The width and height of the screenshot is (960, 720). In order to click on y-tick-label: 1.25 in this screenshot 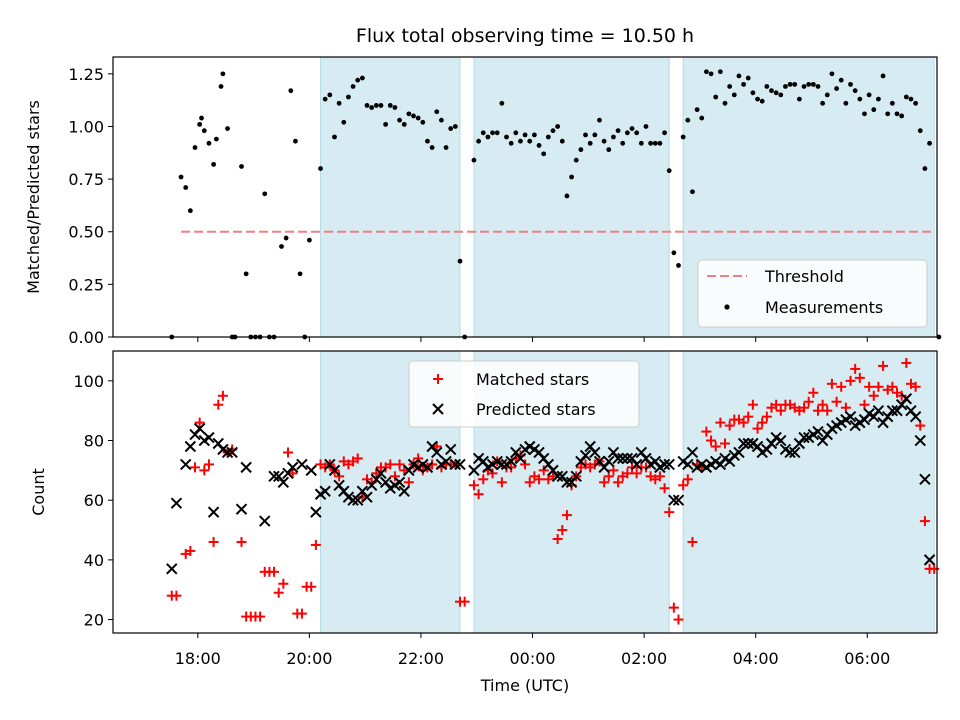, I will do `click(86, 74)`.